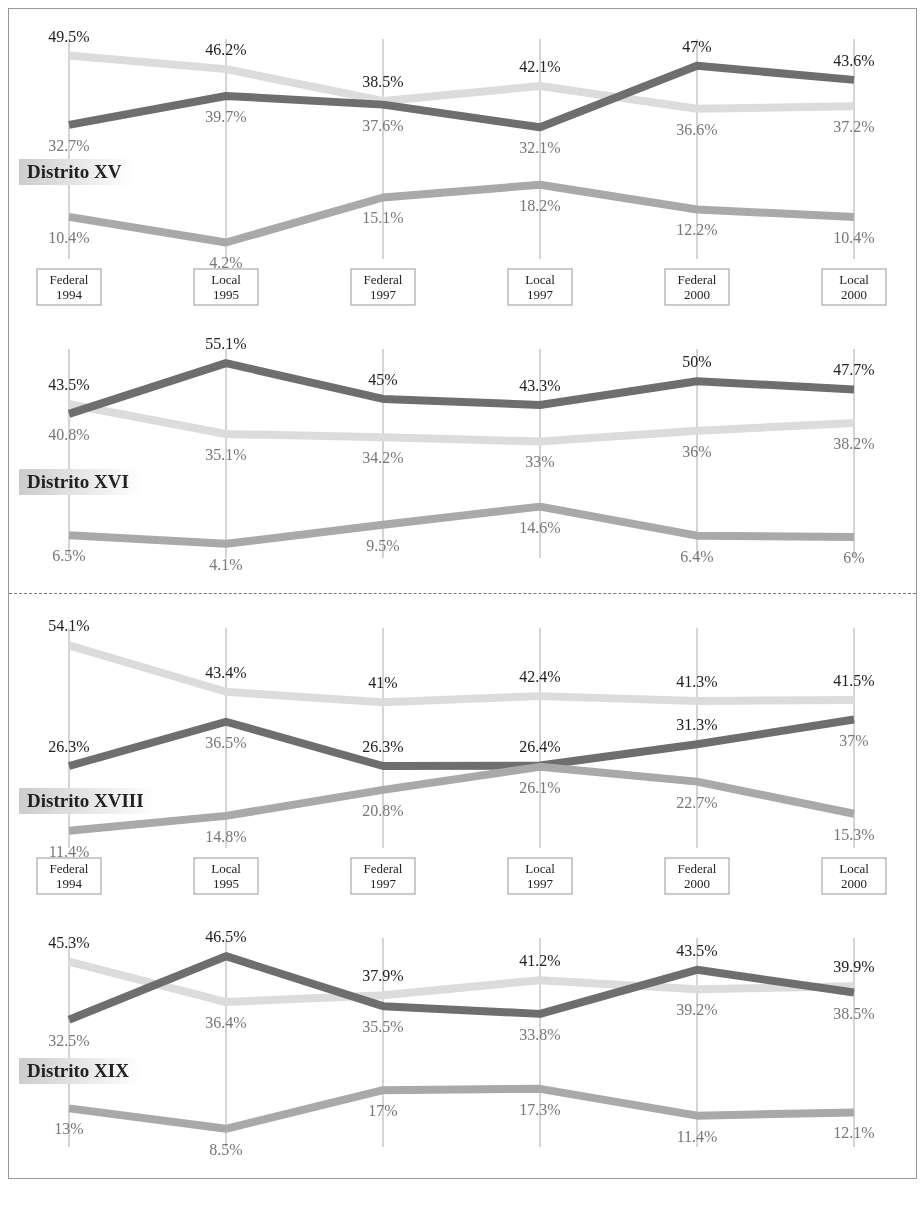 The height and width of the screenshot is (1227, 923). I want to click on data-label: 8.5%, so click(226, 1149).